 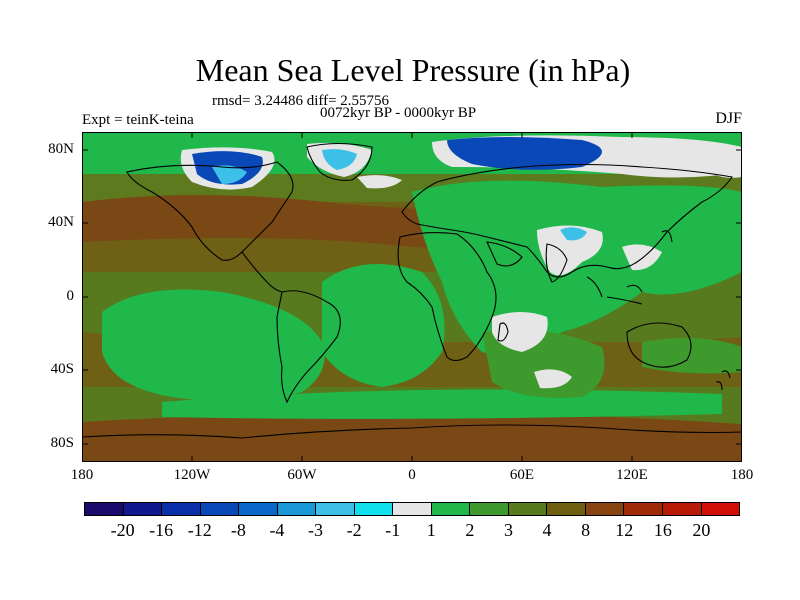 What do you see at coordinates (161, 530) in the screenshot?
I see `colorbar-label: -16` at bounding box center [161, 530].